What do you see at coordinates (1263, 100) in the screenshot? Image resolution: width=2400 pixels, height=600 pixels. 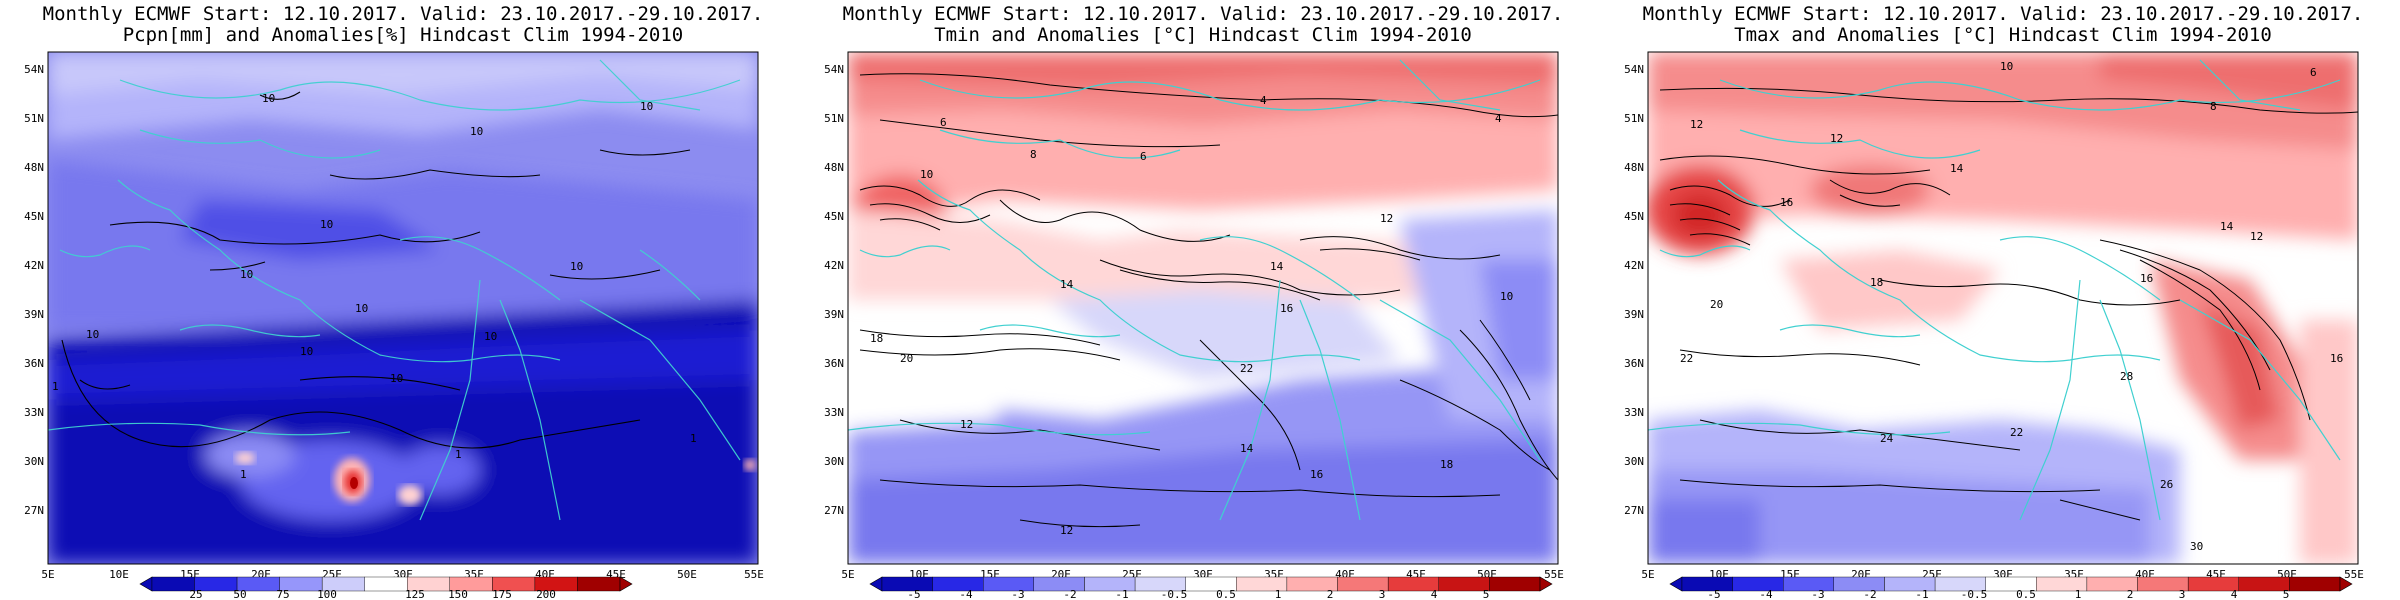 I see `contour-label: 4` at bounding box center [1263, 100].